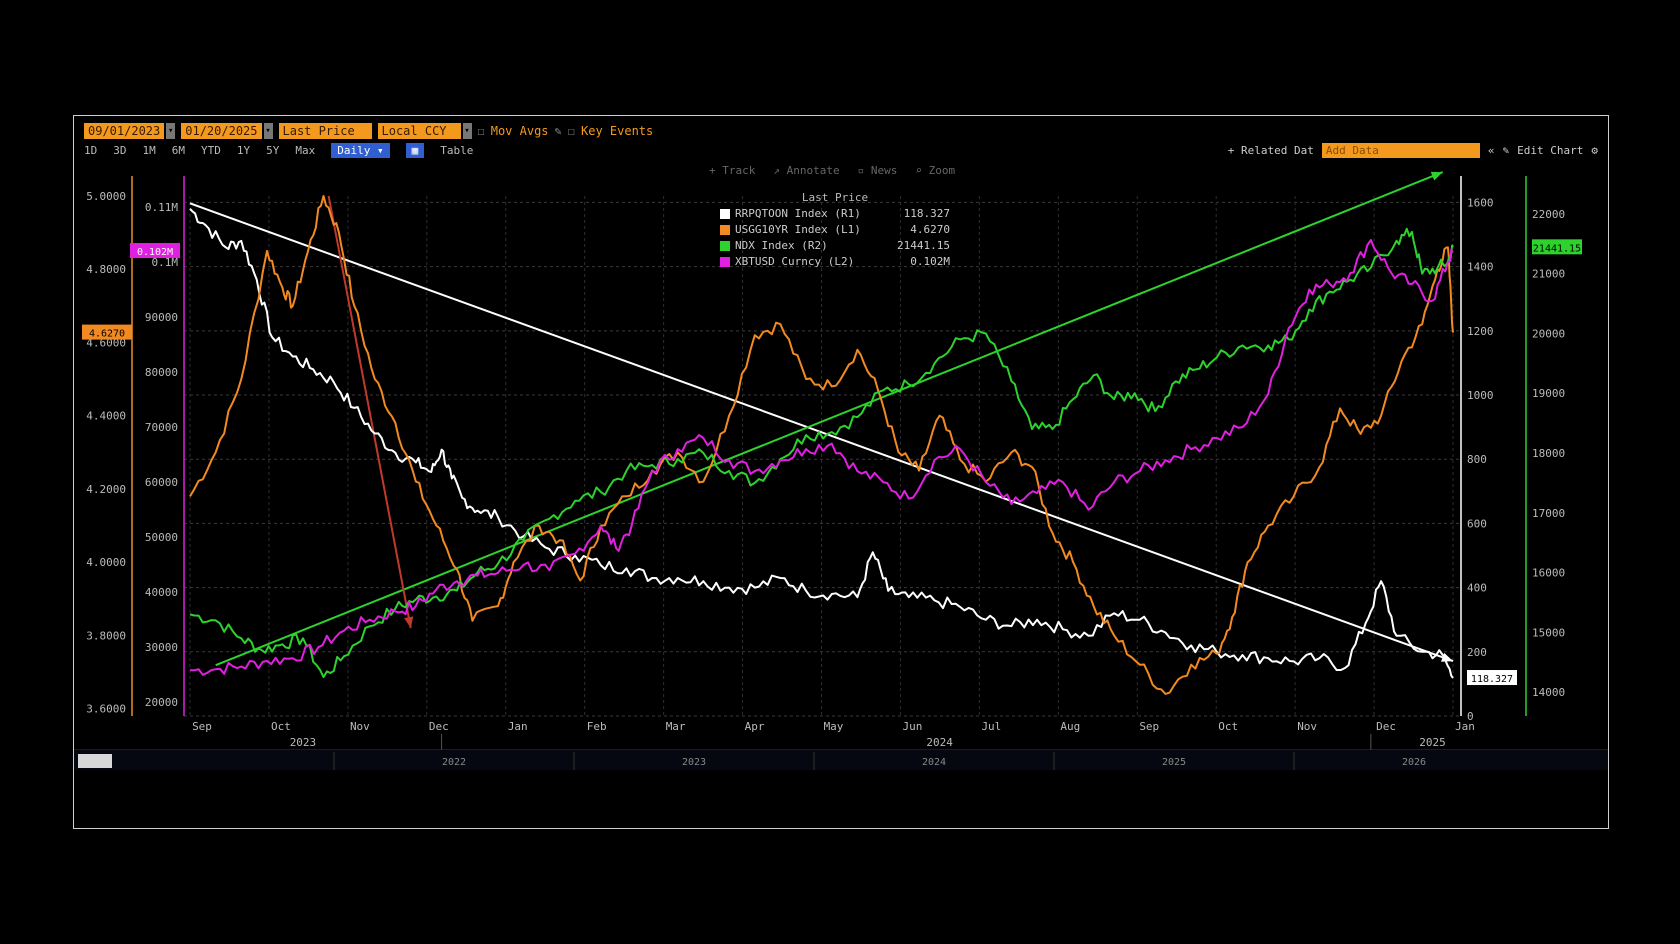  Describe the element at coordinates (165, 262) in the screenshot. I see `tick-label: 0.1M` at that location.